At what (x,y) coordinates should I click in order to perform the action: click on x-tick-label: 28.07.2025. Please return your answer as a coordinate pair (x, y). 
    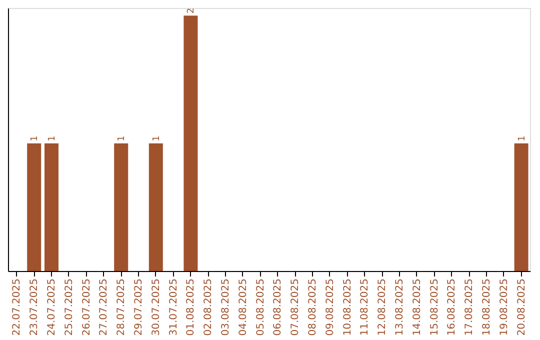
    Looking at the image, I should click on (122, 307).